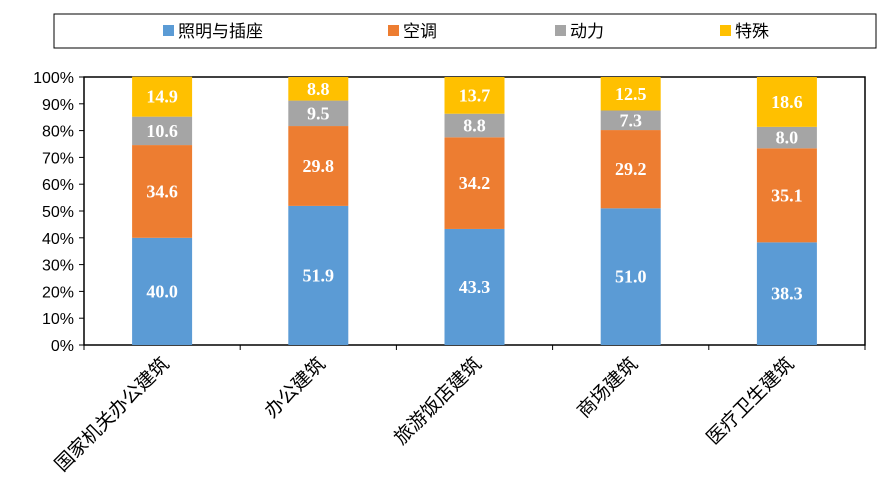 This screenshot has width=886, height=498. Describe the element at coordinates (112, 414) in the screenshot. I see `x-category-label: 国家机关办公建筑` at that location.